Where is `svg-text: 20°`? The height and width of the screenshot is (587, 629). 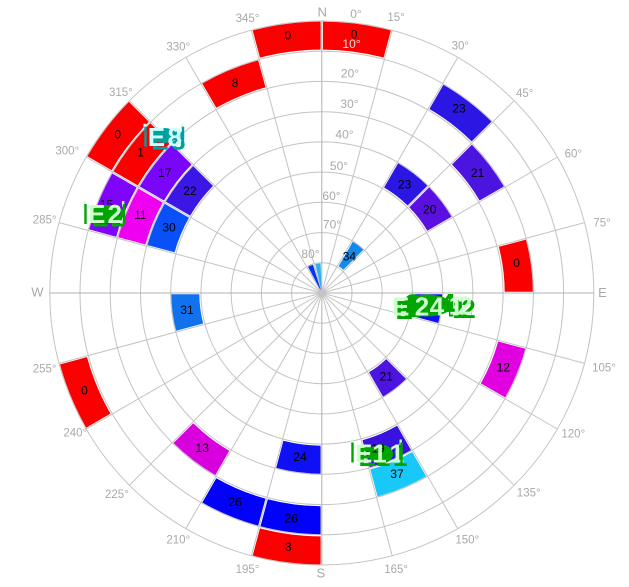 svg-text: 20° is located at coordinates (350, 74).